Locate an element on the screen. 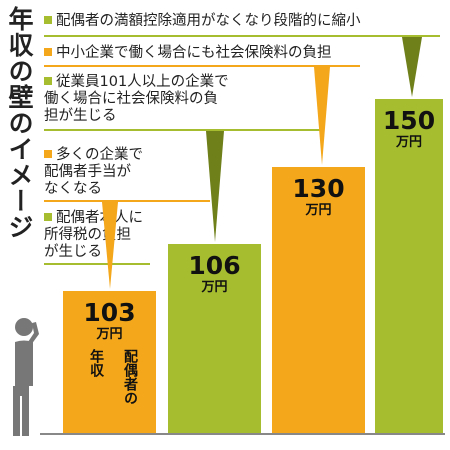 Image resolution: width=450 pixels, height=450 pixels. legend-text: 従業員101人以上の企業で 働く場合に社会保険料の負 担が生じる is located at coordinates (136, 99).